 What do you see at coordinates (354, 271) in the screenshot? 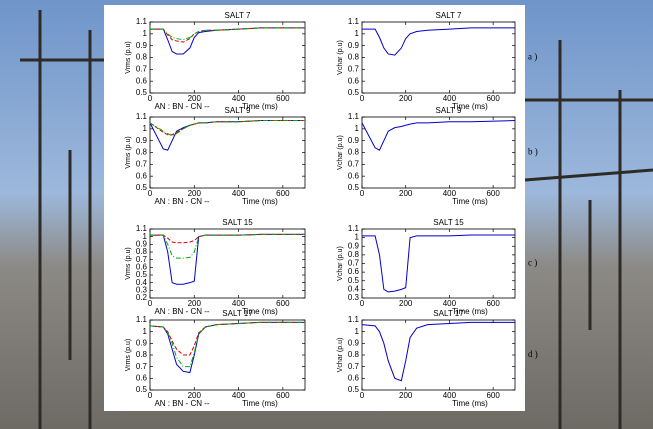
I see `y-tick-label: 0.6` at bounding box center [354, 271].